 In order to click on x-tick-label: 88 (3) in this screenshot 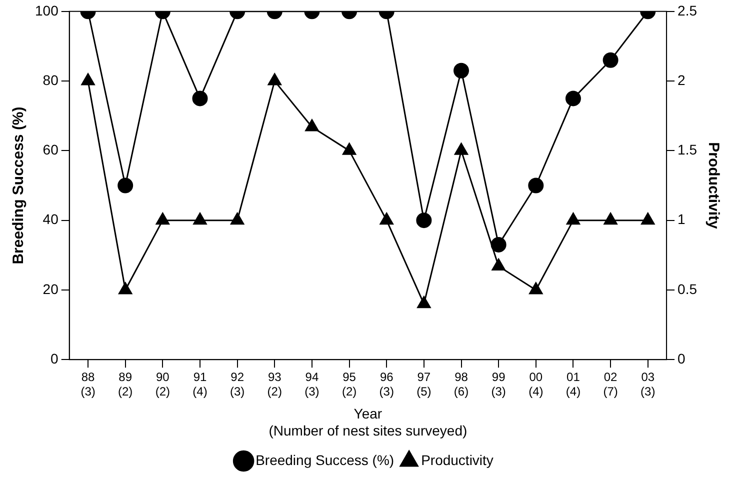, I will do `click(88, 384)`.